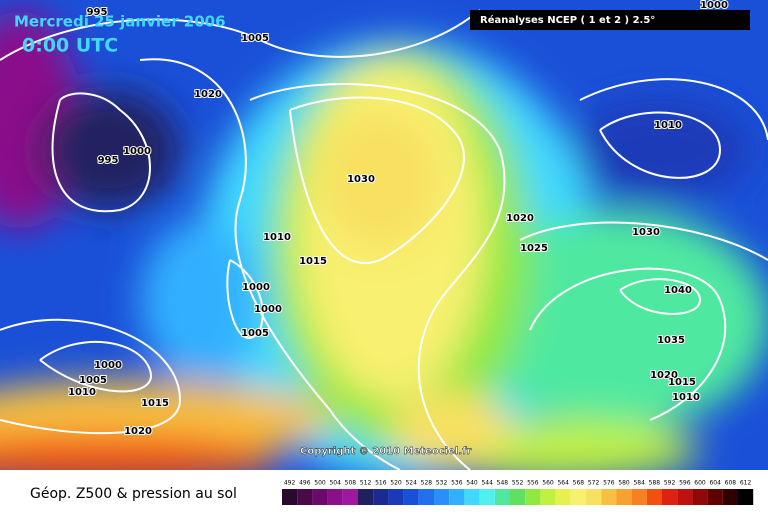  What do you see at coordinates (700, 483) in the screenshot?
I see `legend-value: 600` at bounding box center [700, 483].